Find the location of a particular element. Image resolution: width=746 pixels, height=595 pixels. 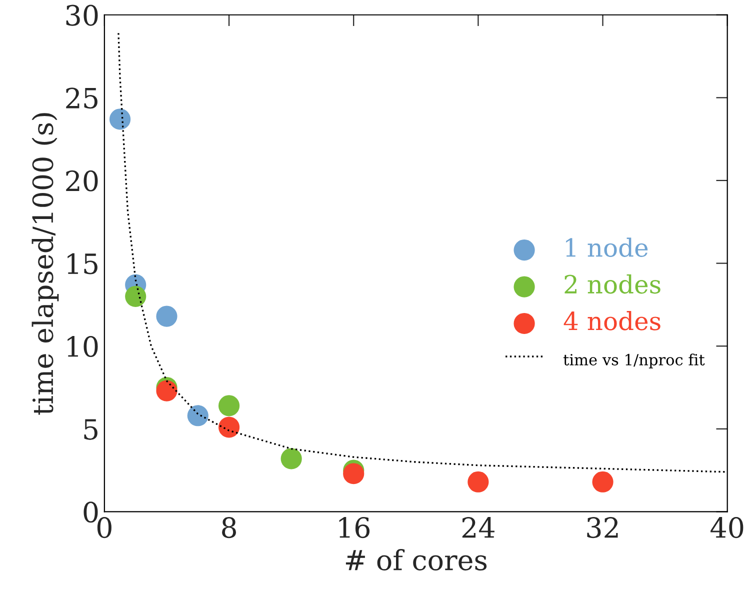

x-tick-label: 16 is located at coordinates (354, 527).